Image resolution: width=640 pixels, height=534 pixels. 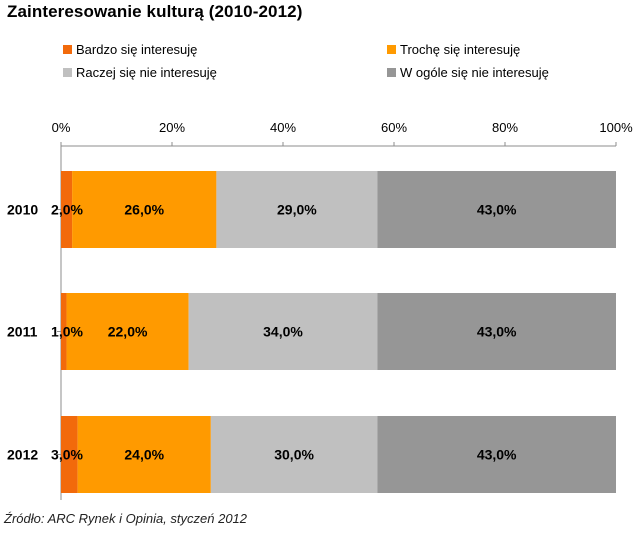 I want to click on legend-item-troche: Trochę się interesuję, so click(x=453, y=49).